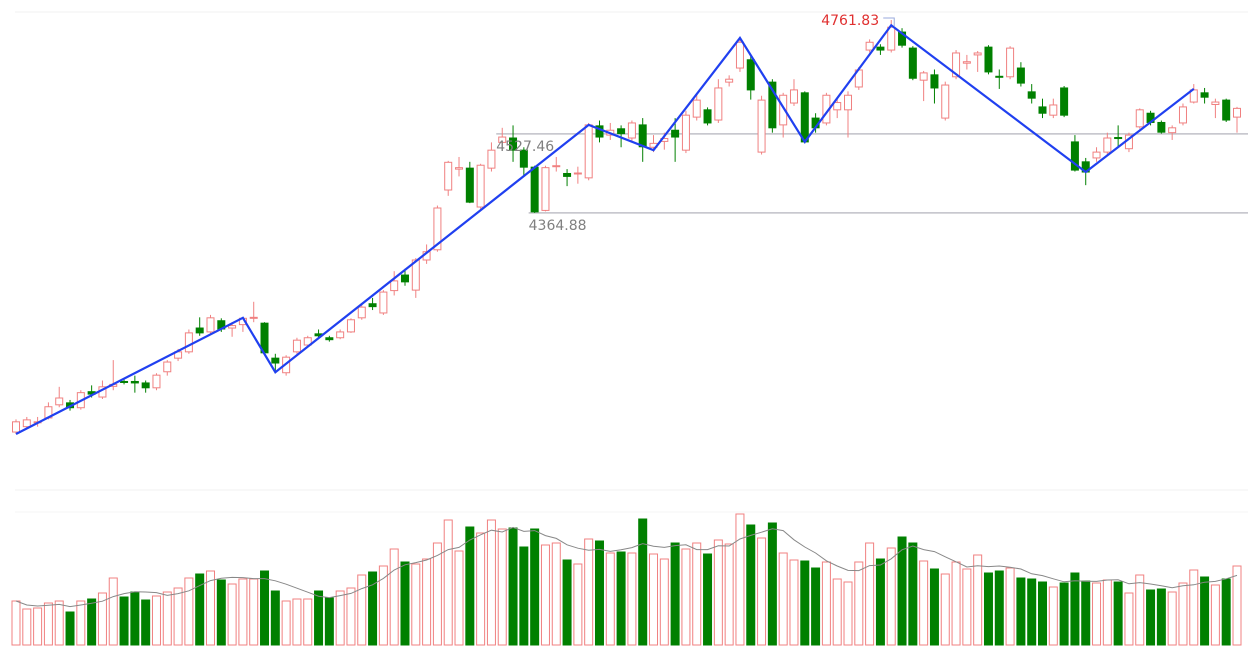  Describe the element at coordinates (872, 173) in the screenshot. I see `level-lines` at that location.